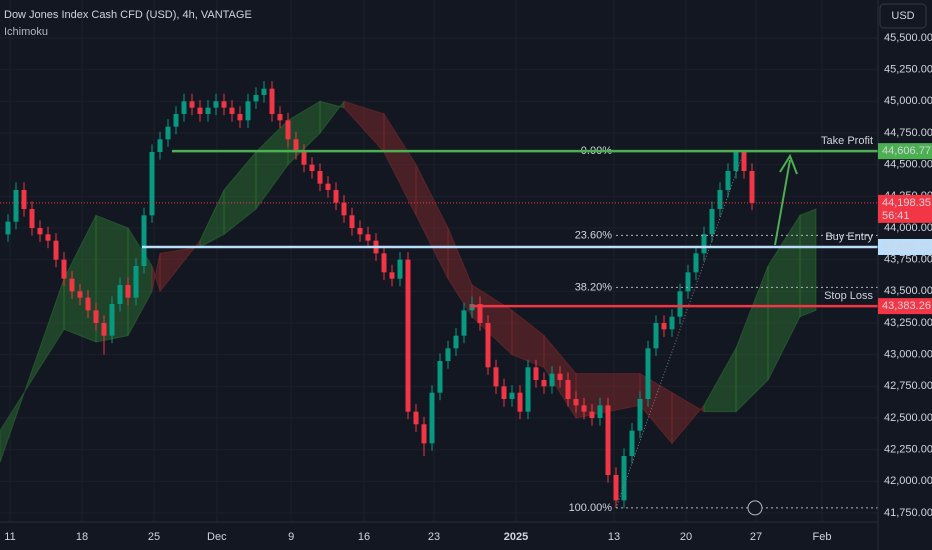 This screenshot has height=550, width=932. What do you see at coordinates (908, 70) in the screenshot?
I see `y-tick-label: 45,250.00` at bounding box center [908, 70].